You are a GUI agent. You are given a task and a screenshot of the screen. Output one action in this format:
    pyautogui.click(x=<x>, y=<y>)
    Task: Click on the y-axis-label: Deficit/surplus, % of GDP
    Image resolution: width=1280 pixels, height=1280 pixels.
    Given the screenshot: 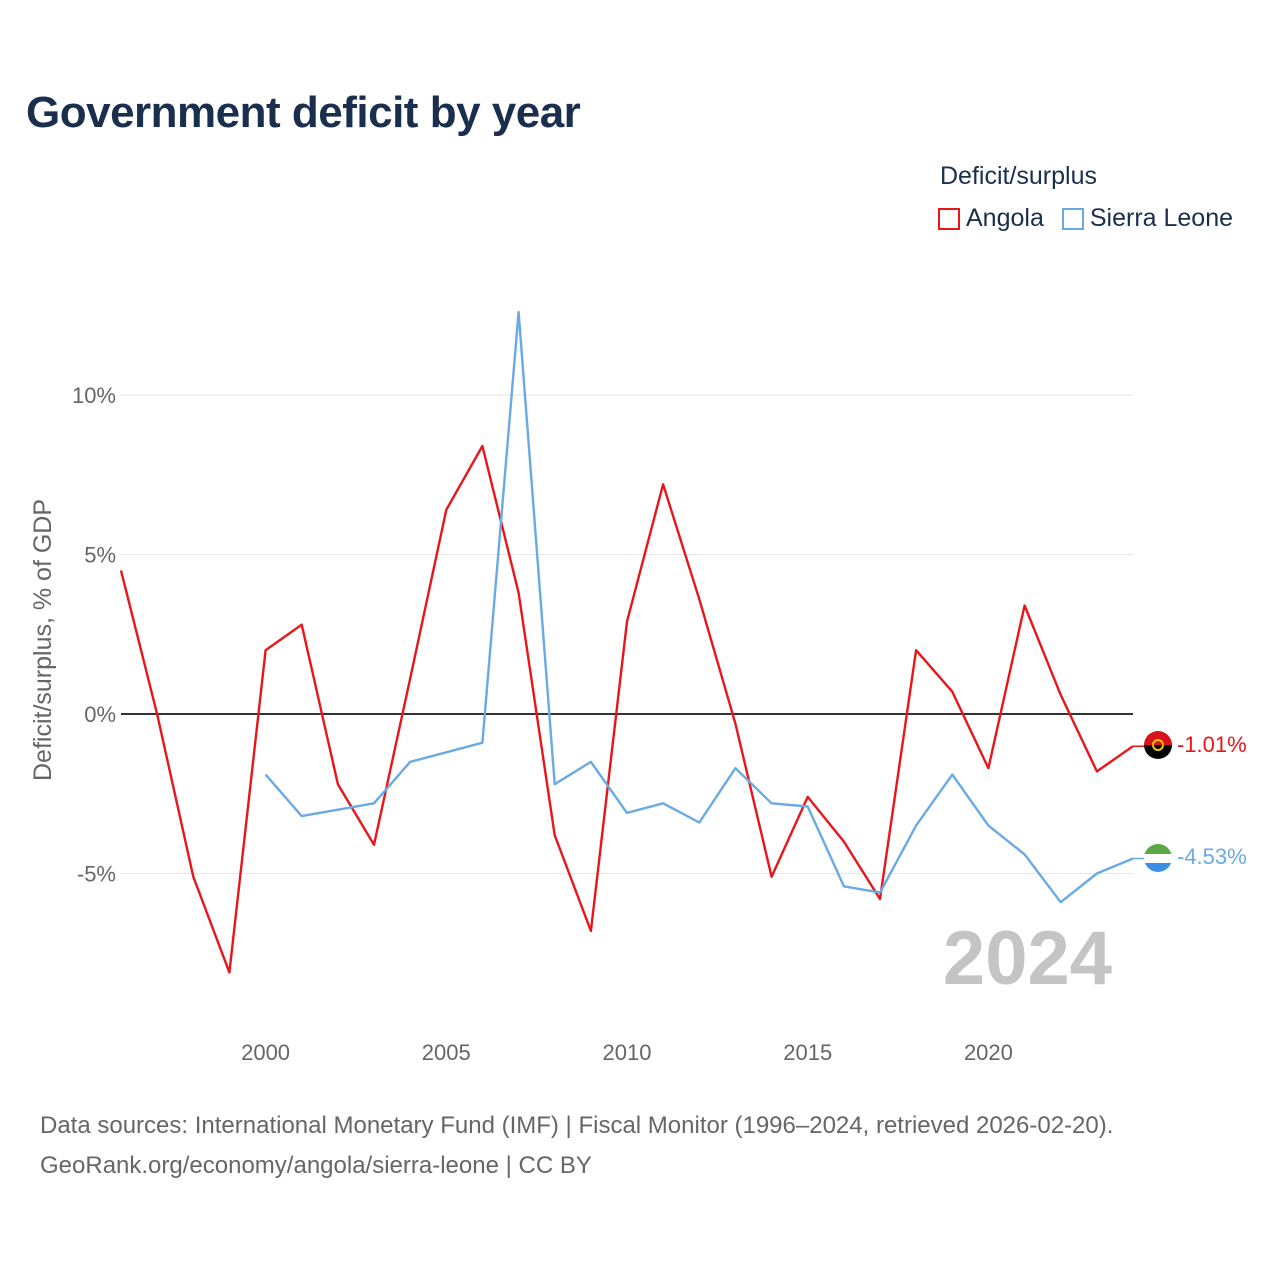 What is the action you would take?
    pyautogui.click(x=43, y=640)
    